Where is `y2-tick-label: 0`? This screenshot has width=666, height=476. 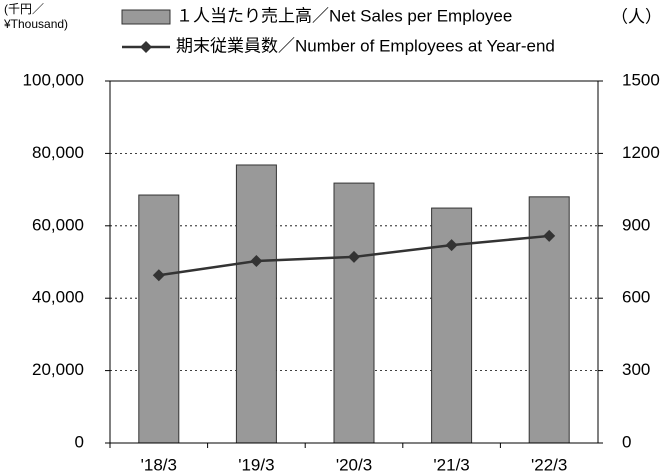
y2-tick-label: 0 is located at coordinates (626, 441).